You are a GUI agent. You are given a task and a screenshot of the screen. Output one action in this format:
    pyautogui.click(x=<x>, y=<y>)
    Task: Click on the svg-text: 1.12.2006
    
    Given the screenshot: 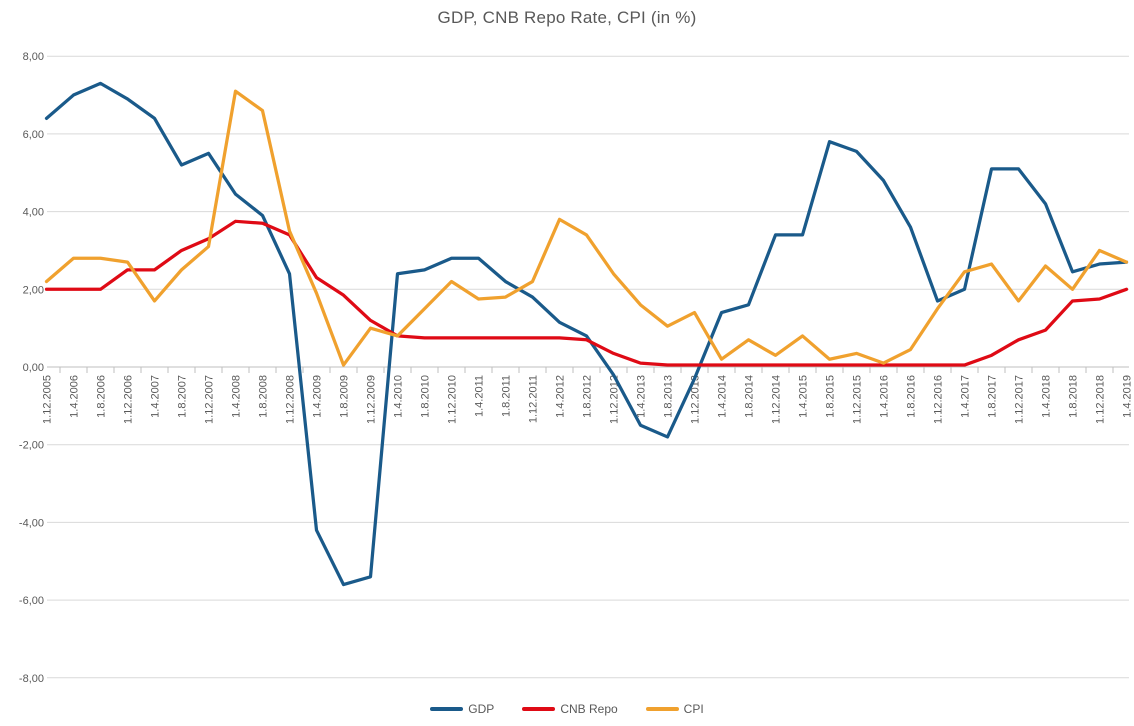 What is the action you would take?
    pyautogui.click(x=129, y=399)
    